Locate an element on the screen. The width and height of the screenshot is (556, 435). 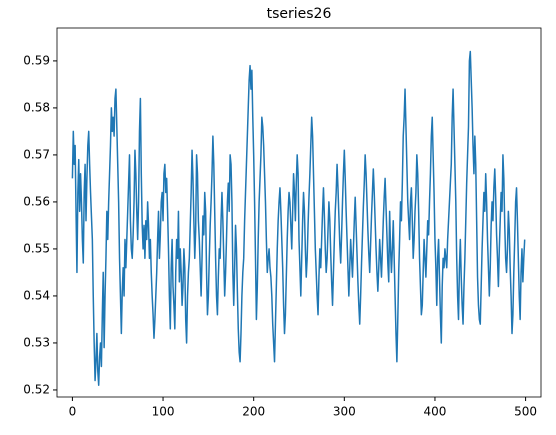
y-tick-label: 0.55 is located at coordinates (36, 248).